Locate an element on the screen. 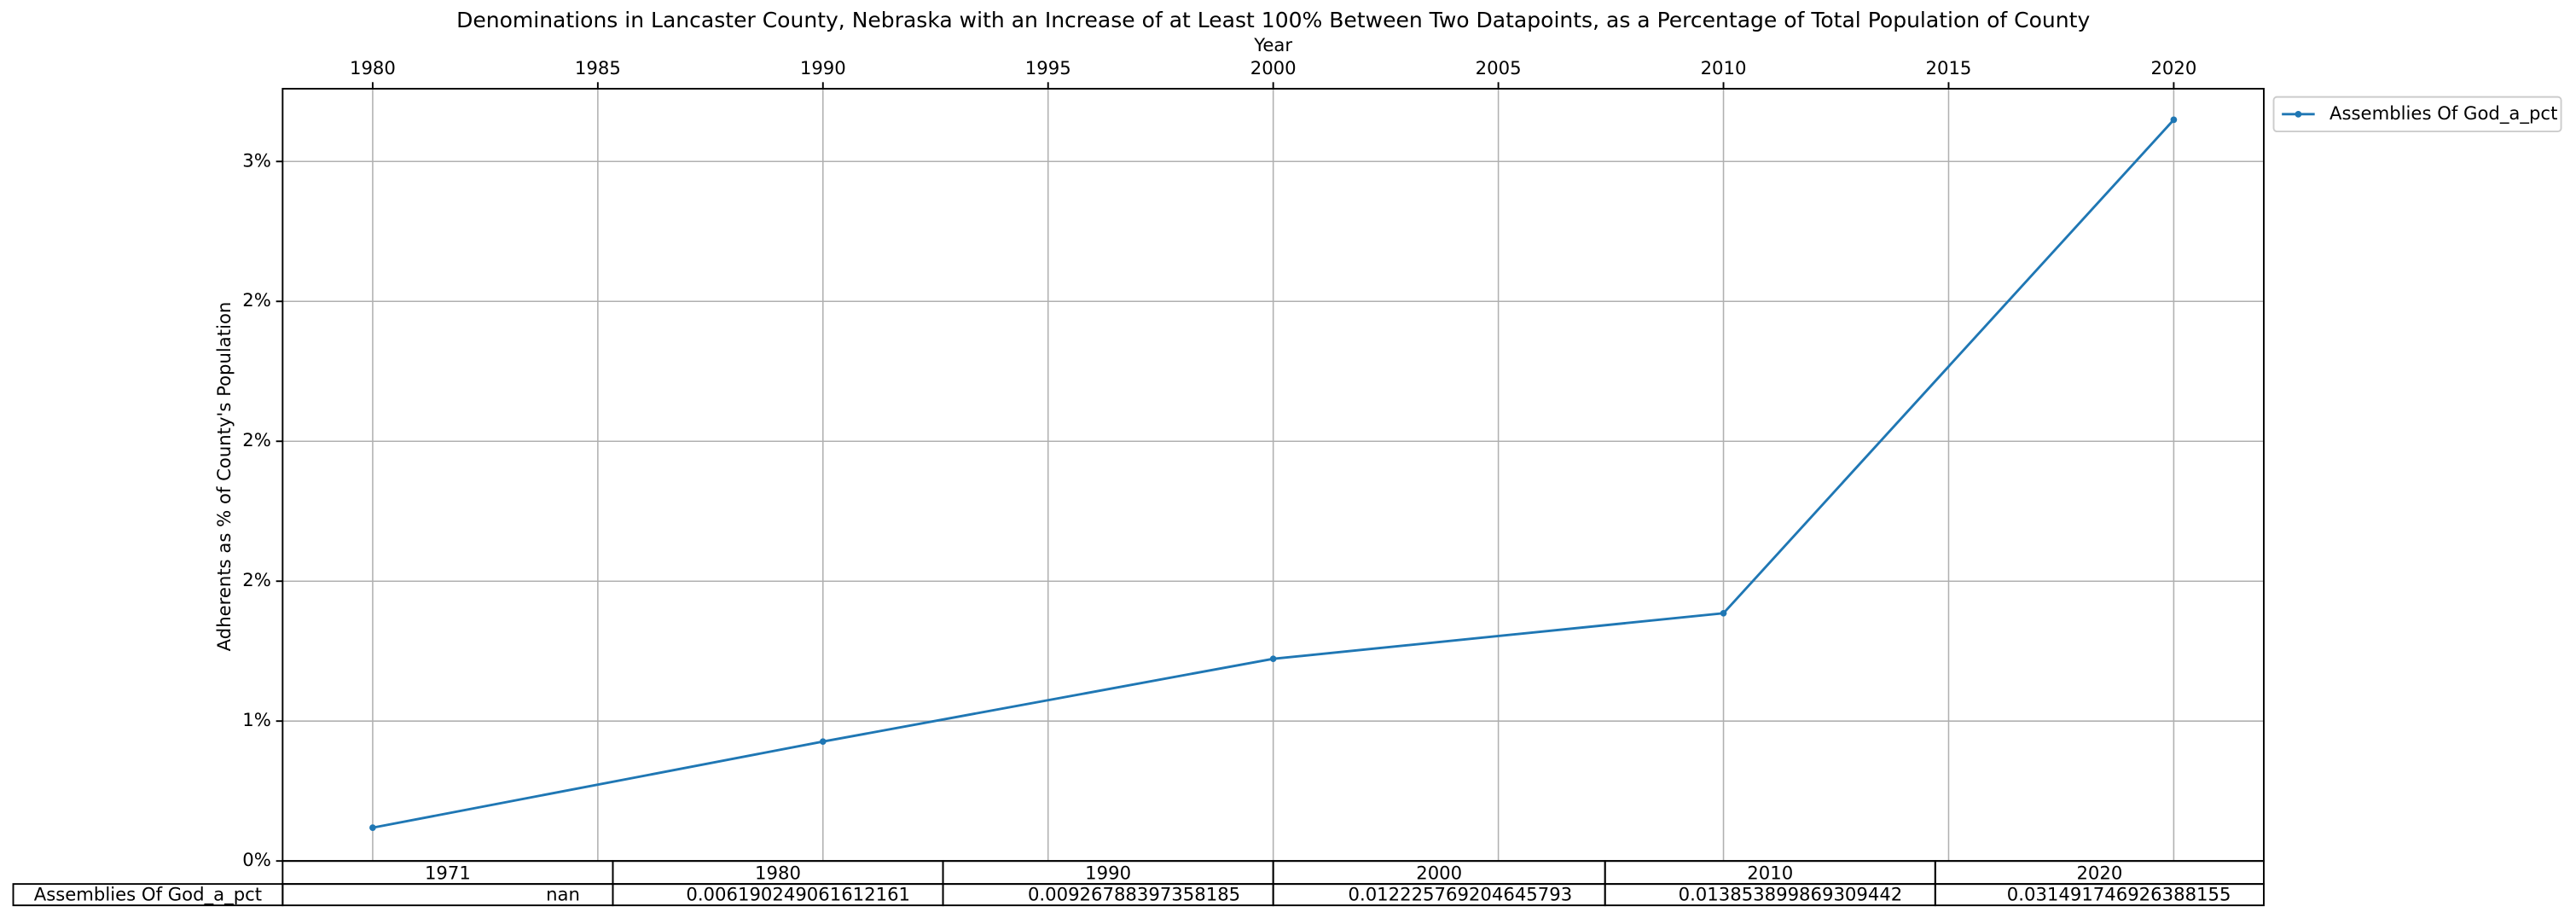  table-value: 0.012225769204645793 is located at coordinates (1461, 894).